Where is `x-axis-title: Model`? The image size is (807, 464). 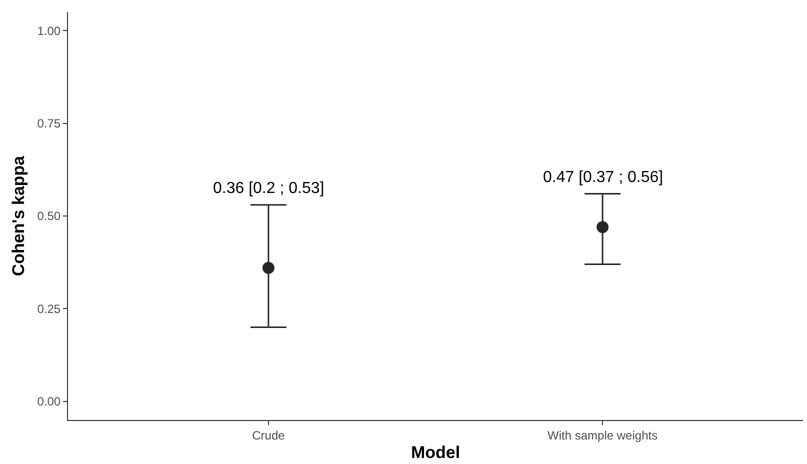 x-axis-title: Model is located at coordinates (435, 452).